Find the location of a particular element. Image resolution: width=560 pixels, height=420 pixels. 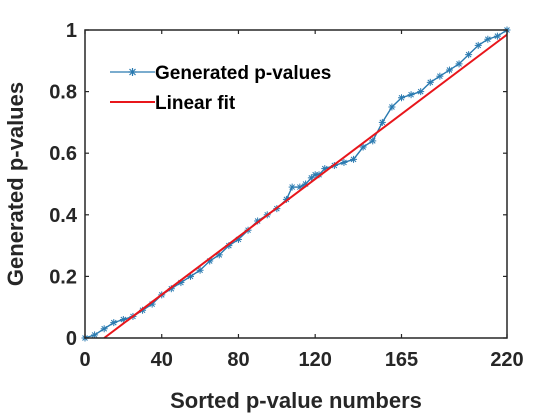

x-tick-label: 120 is located at coordinates (314, 360).